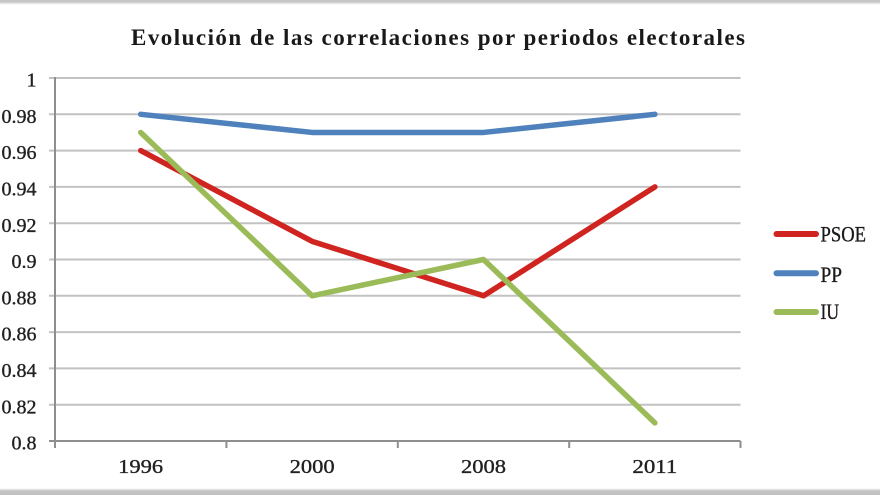 Image resolution: width=880 pixels, height=495 pixels. I want to click on svg-text: 0.96, so click(19, 153).